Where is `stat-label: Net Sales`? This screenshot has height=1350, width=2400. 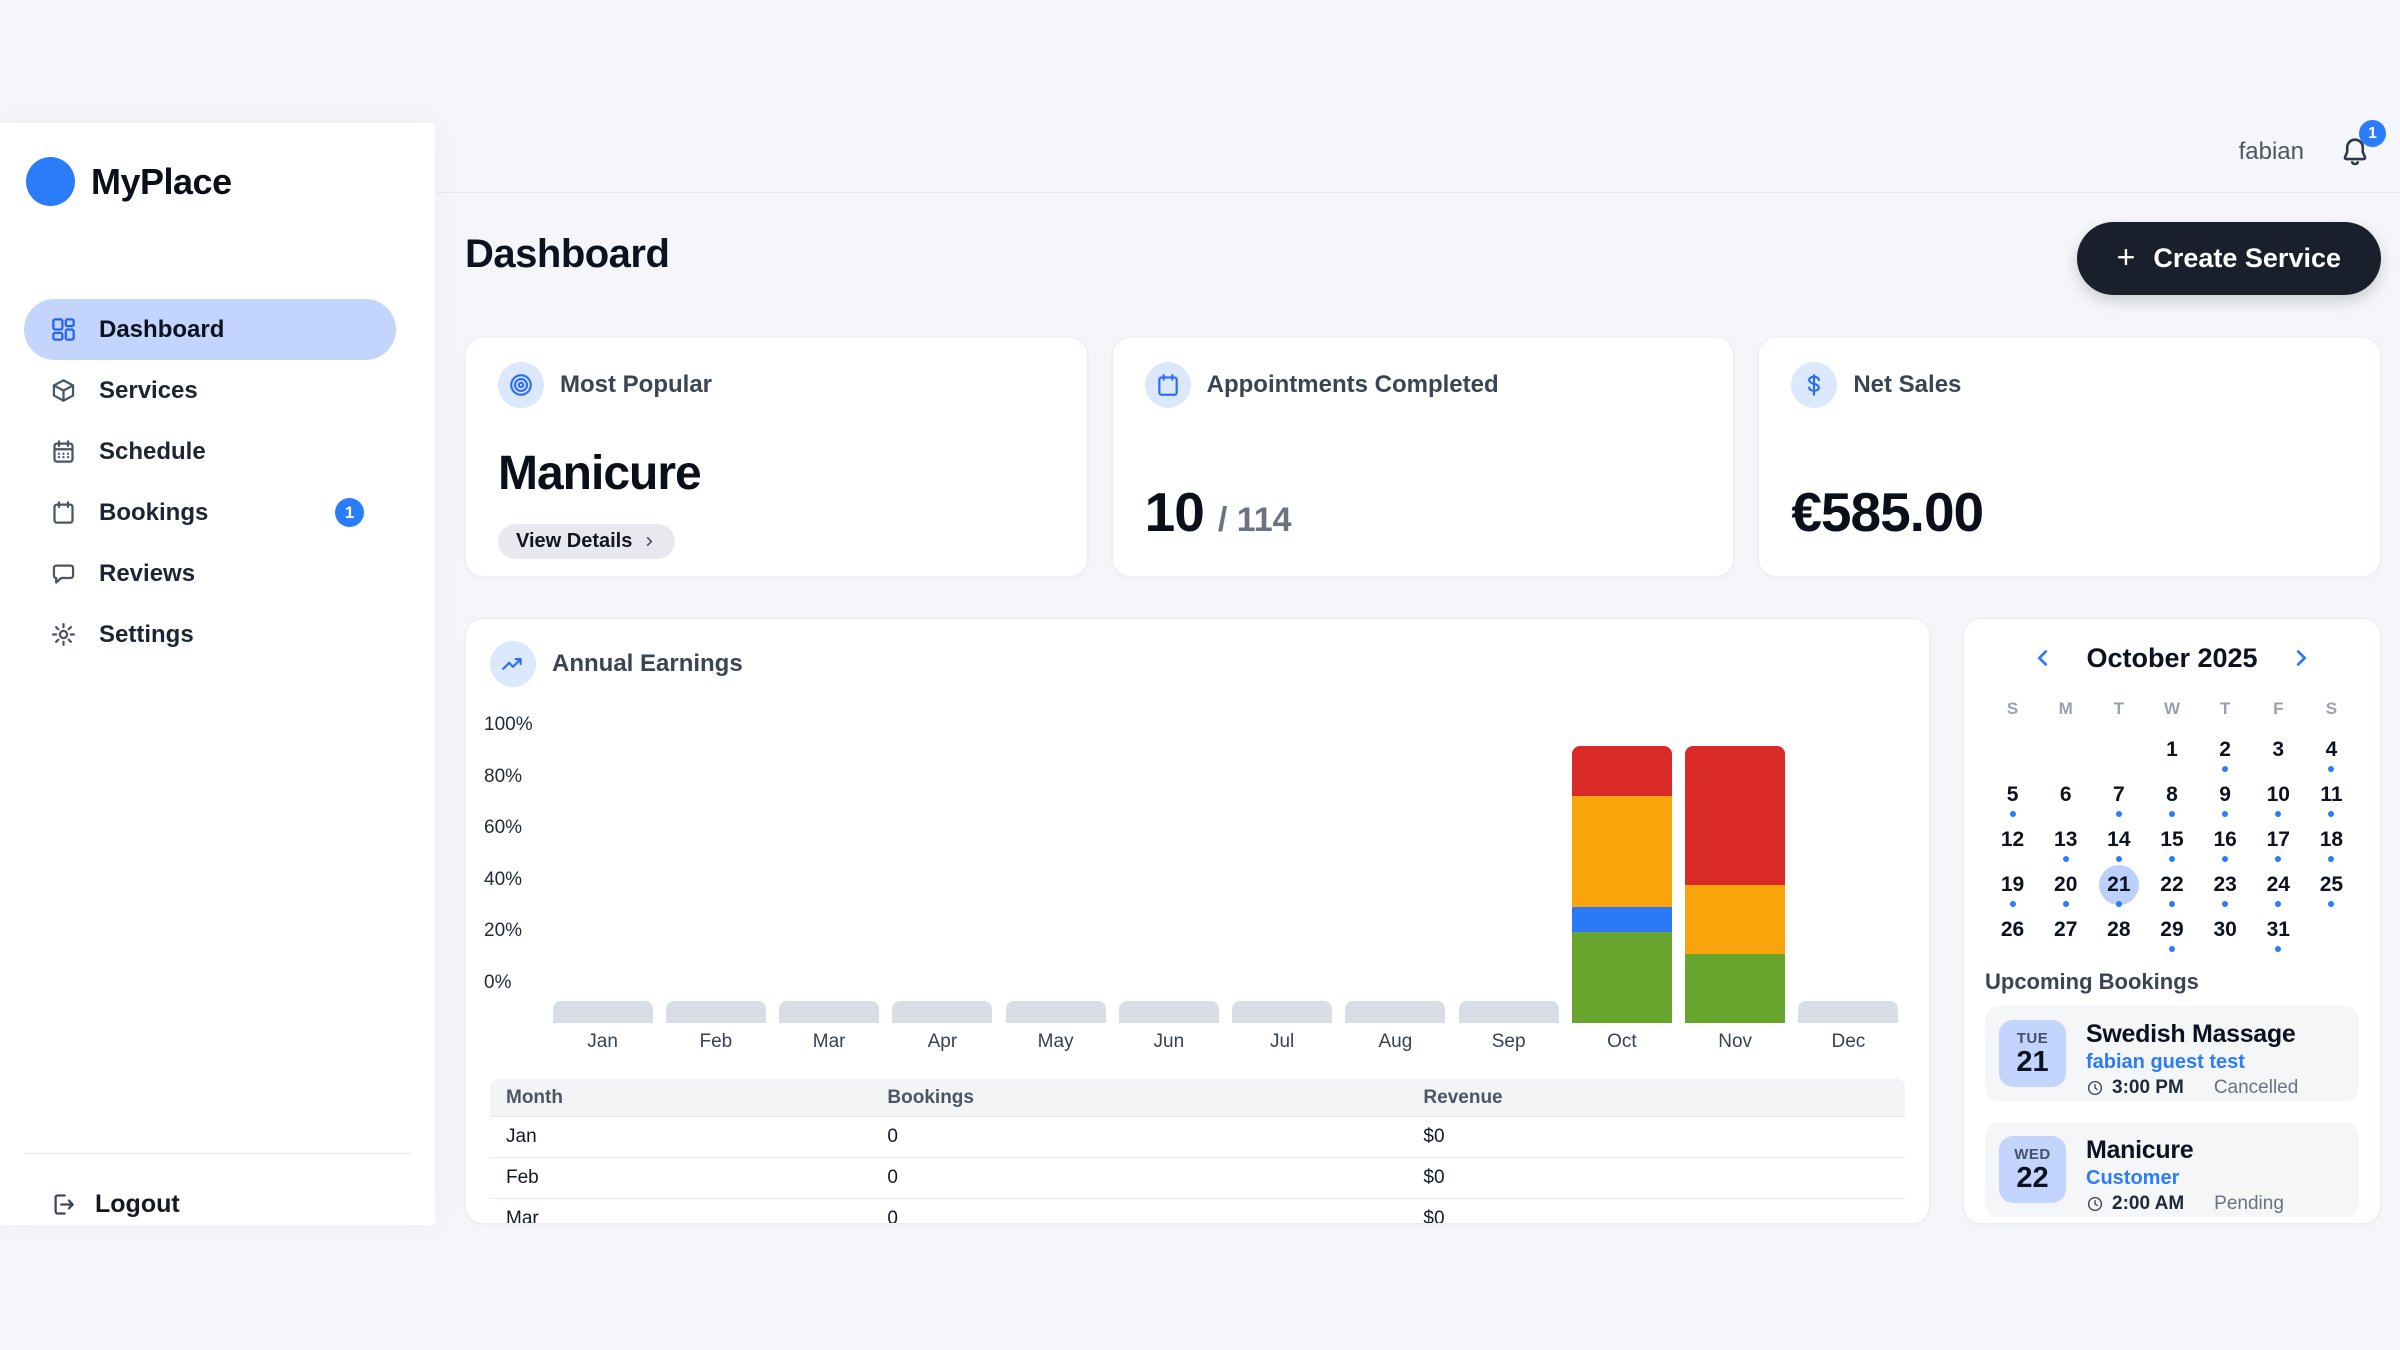 stat-label: Net Sales is located at coordinates (1907, 384).